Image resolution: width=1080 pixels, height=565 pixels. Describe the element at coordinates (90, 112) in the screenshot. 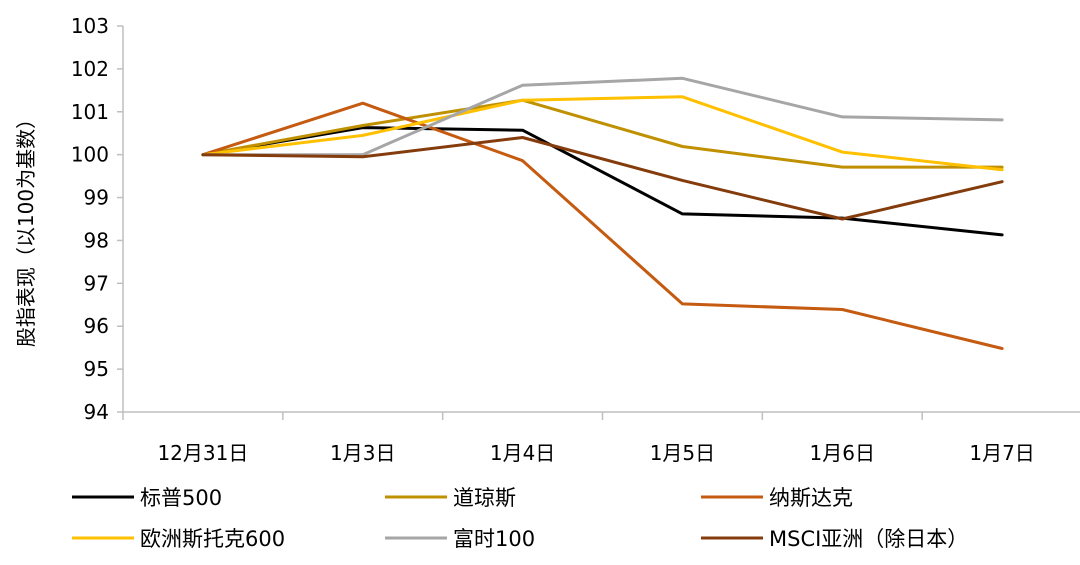

I see `y-tick-label: 101` at that location.